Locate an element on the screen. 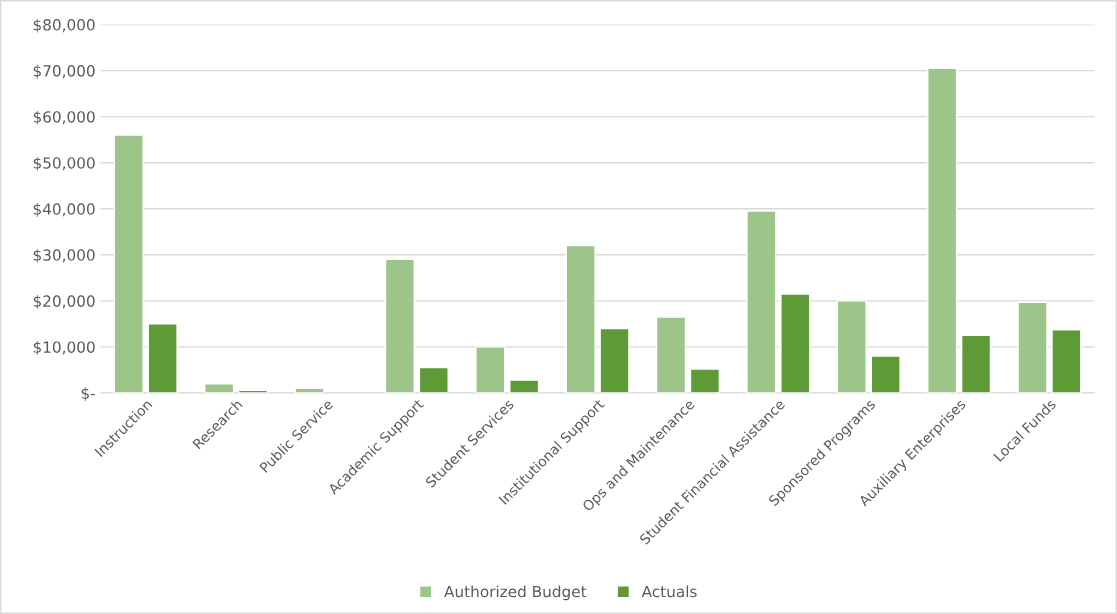 The image size is (1117, 614). y-tick-label: $70,000 is located at coordinates (64, 71).